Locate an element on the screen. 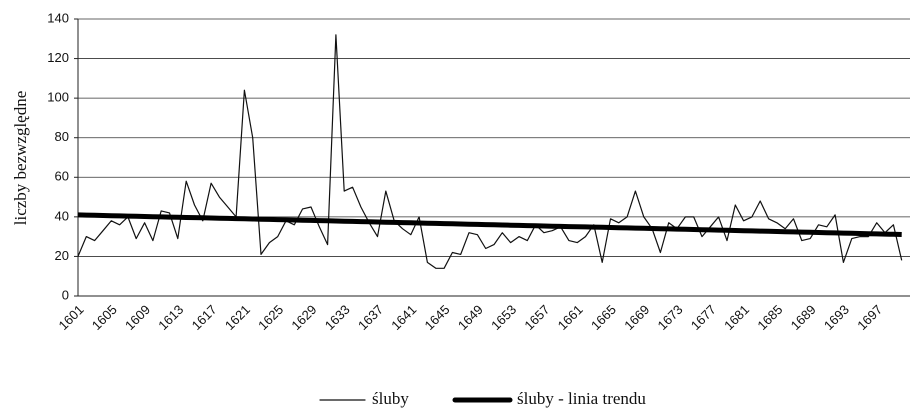 This screenshot has width=915, height=418. x-tick-label: 1613 is located at coordinates (170, 317).